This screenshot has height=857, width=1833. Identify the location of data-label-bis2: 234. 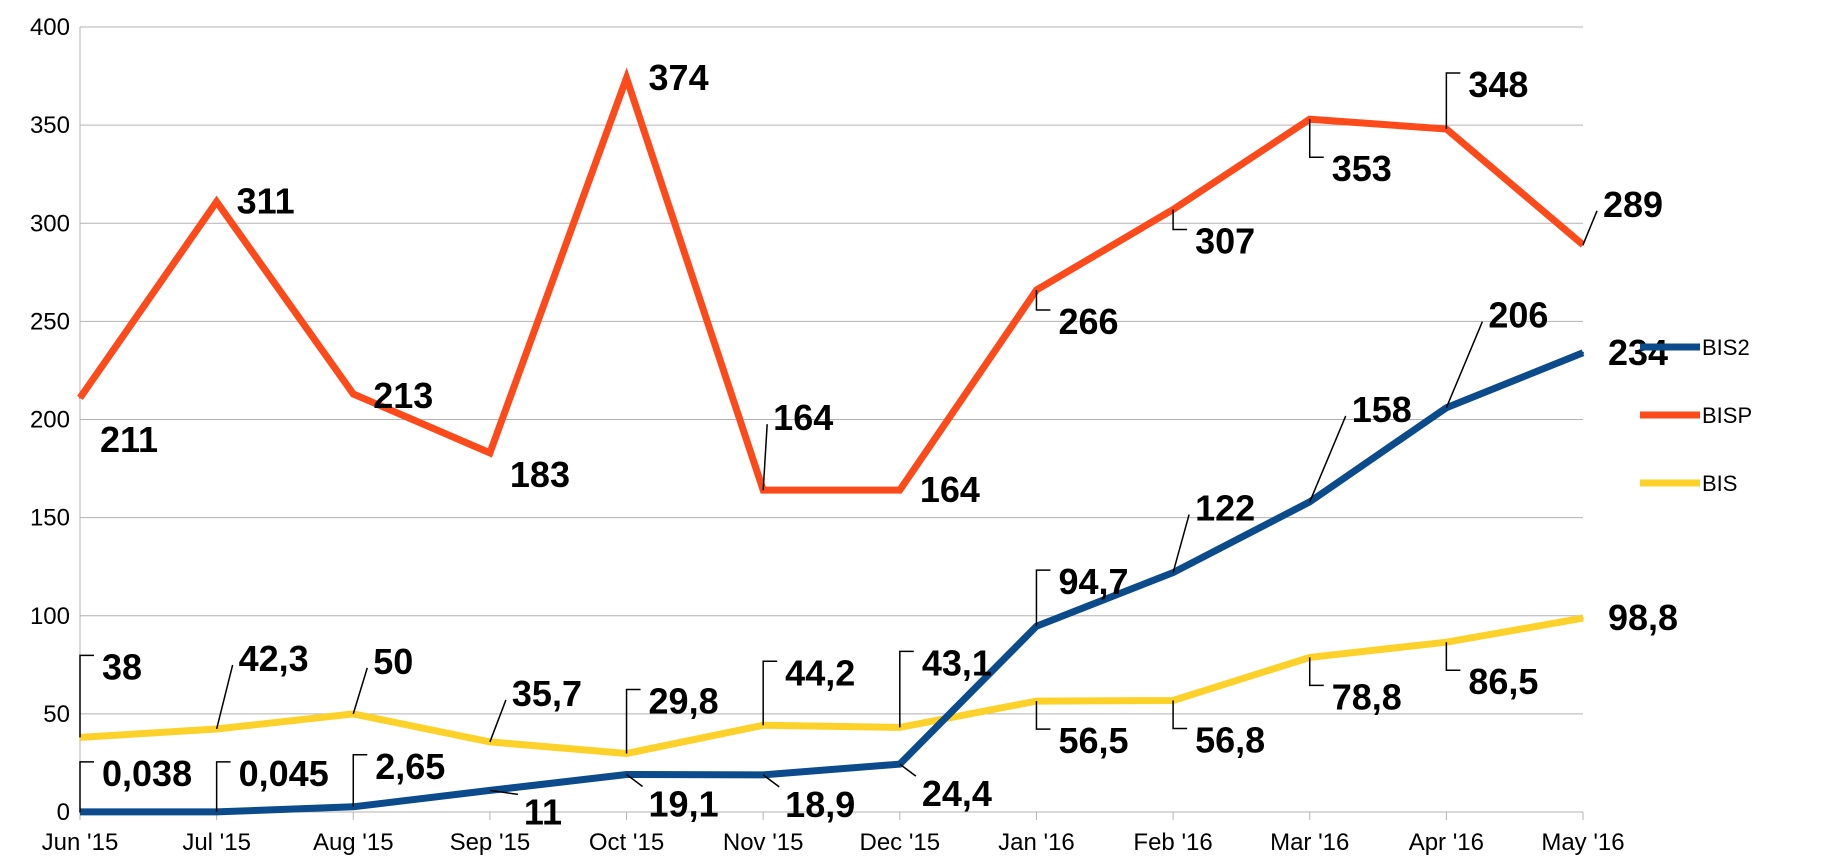
(1638, 352).